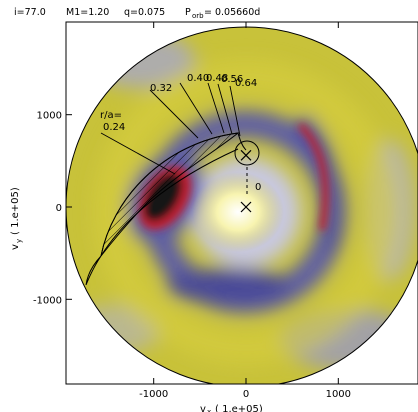 The height and width of the screenshot is (412, 418). What do you see at coordinates (30, 12) in the screenshot?
I see `title-inclination: i=77.0` at bounding box center [30, 12].